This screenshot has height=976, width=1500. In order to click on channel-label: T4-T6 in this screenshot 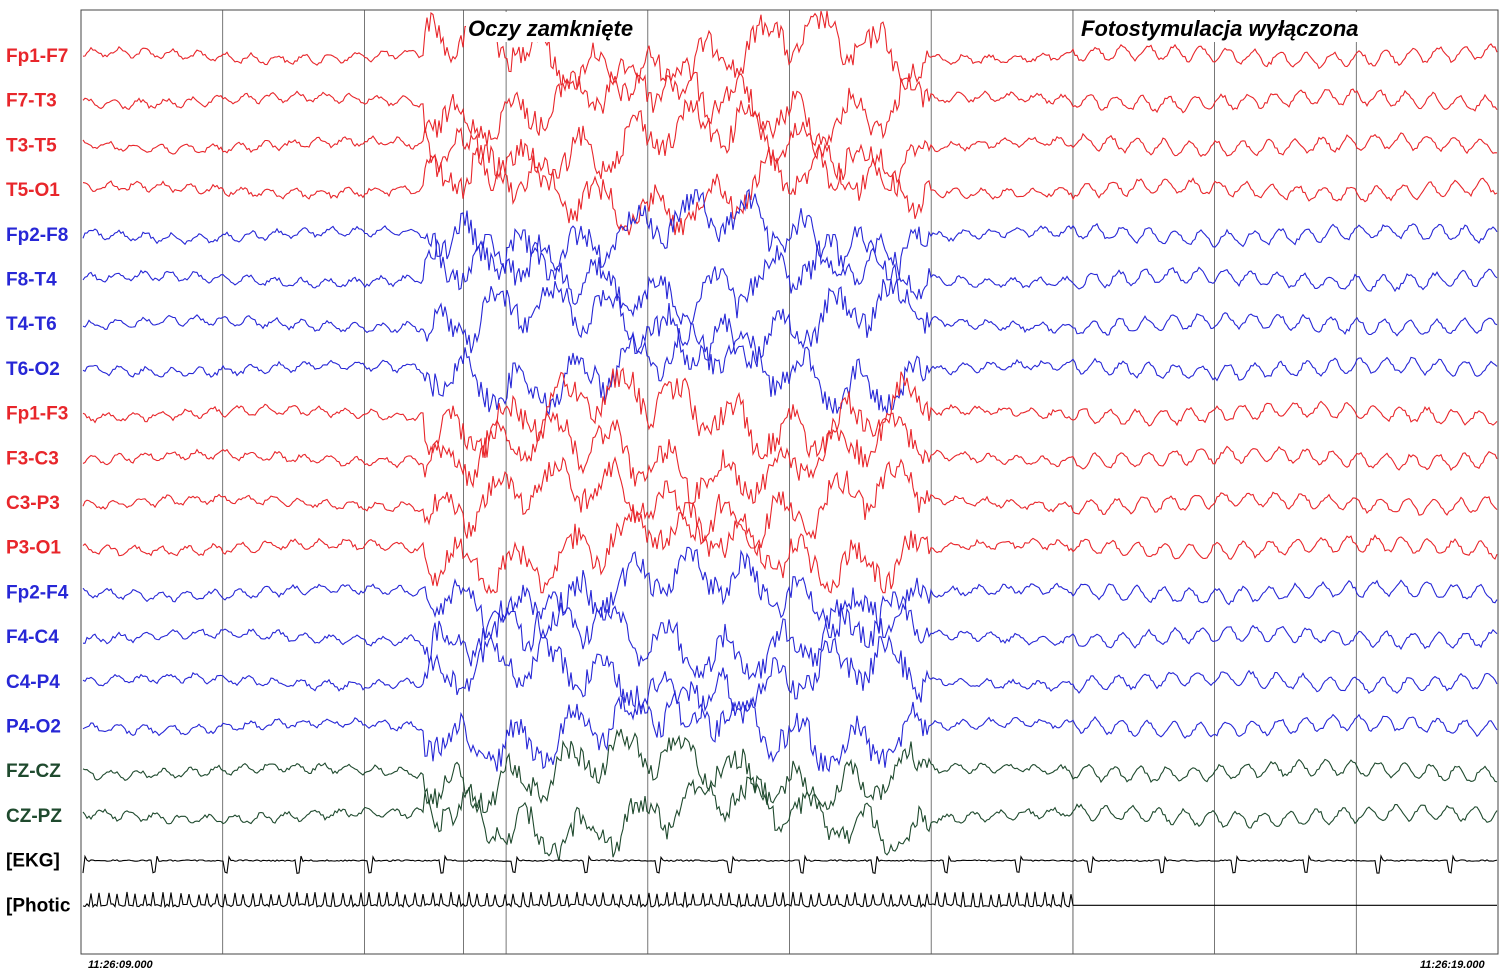, I will do `click(31, 324)`.